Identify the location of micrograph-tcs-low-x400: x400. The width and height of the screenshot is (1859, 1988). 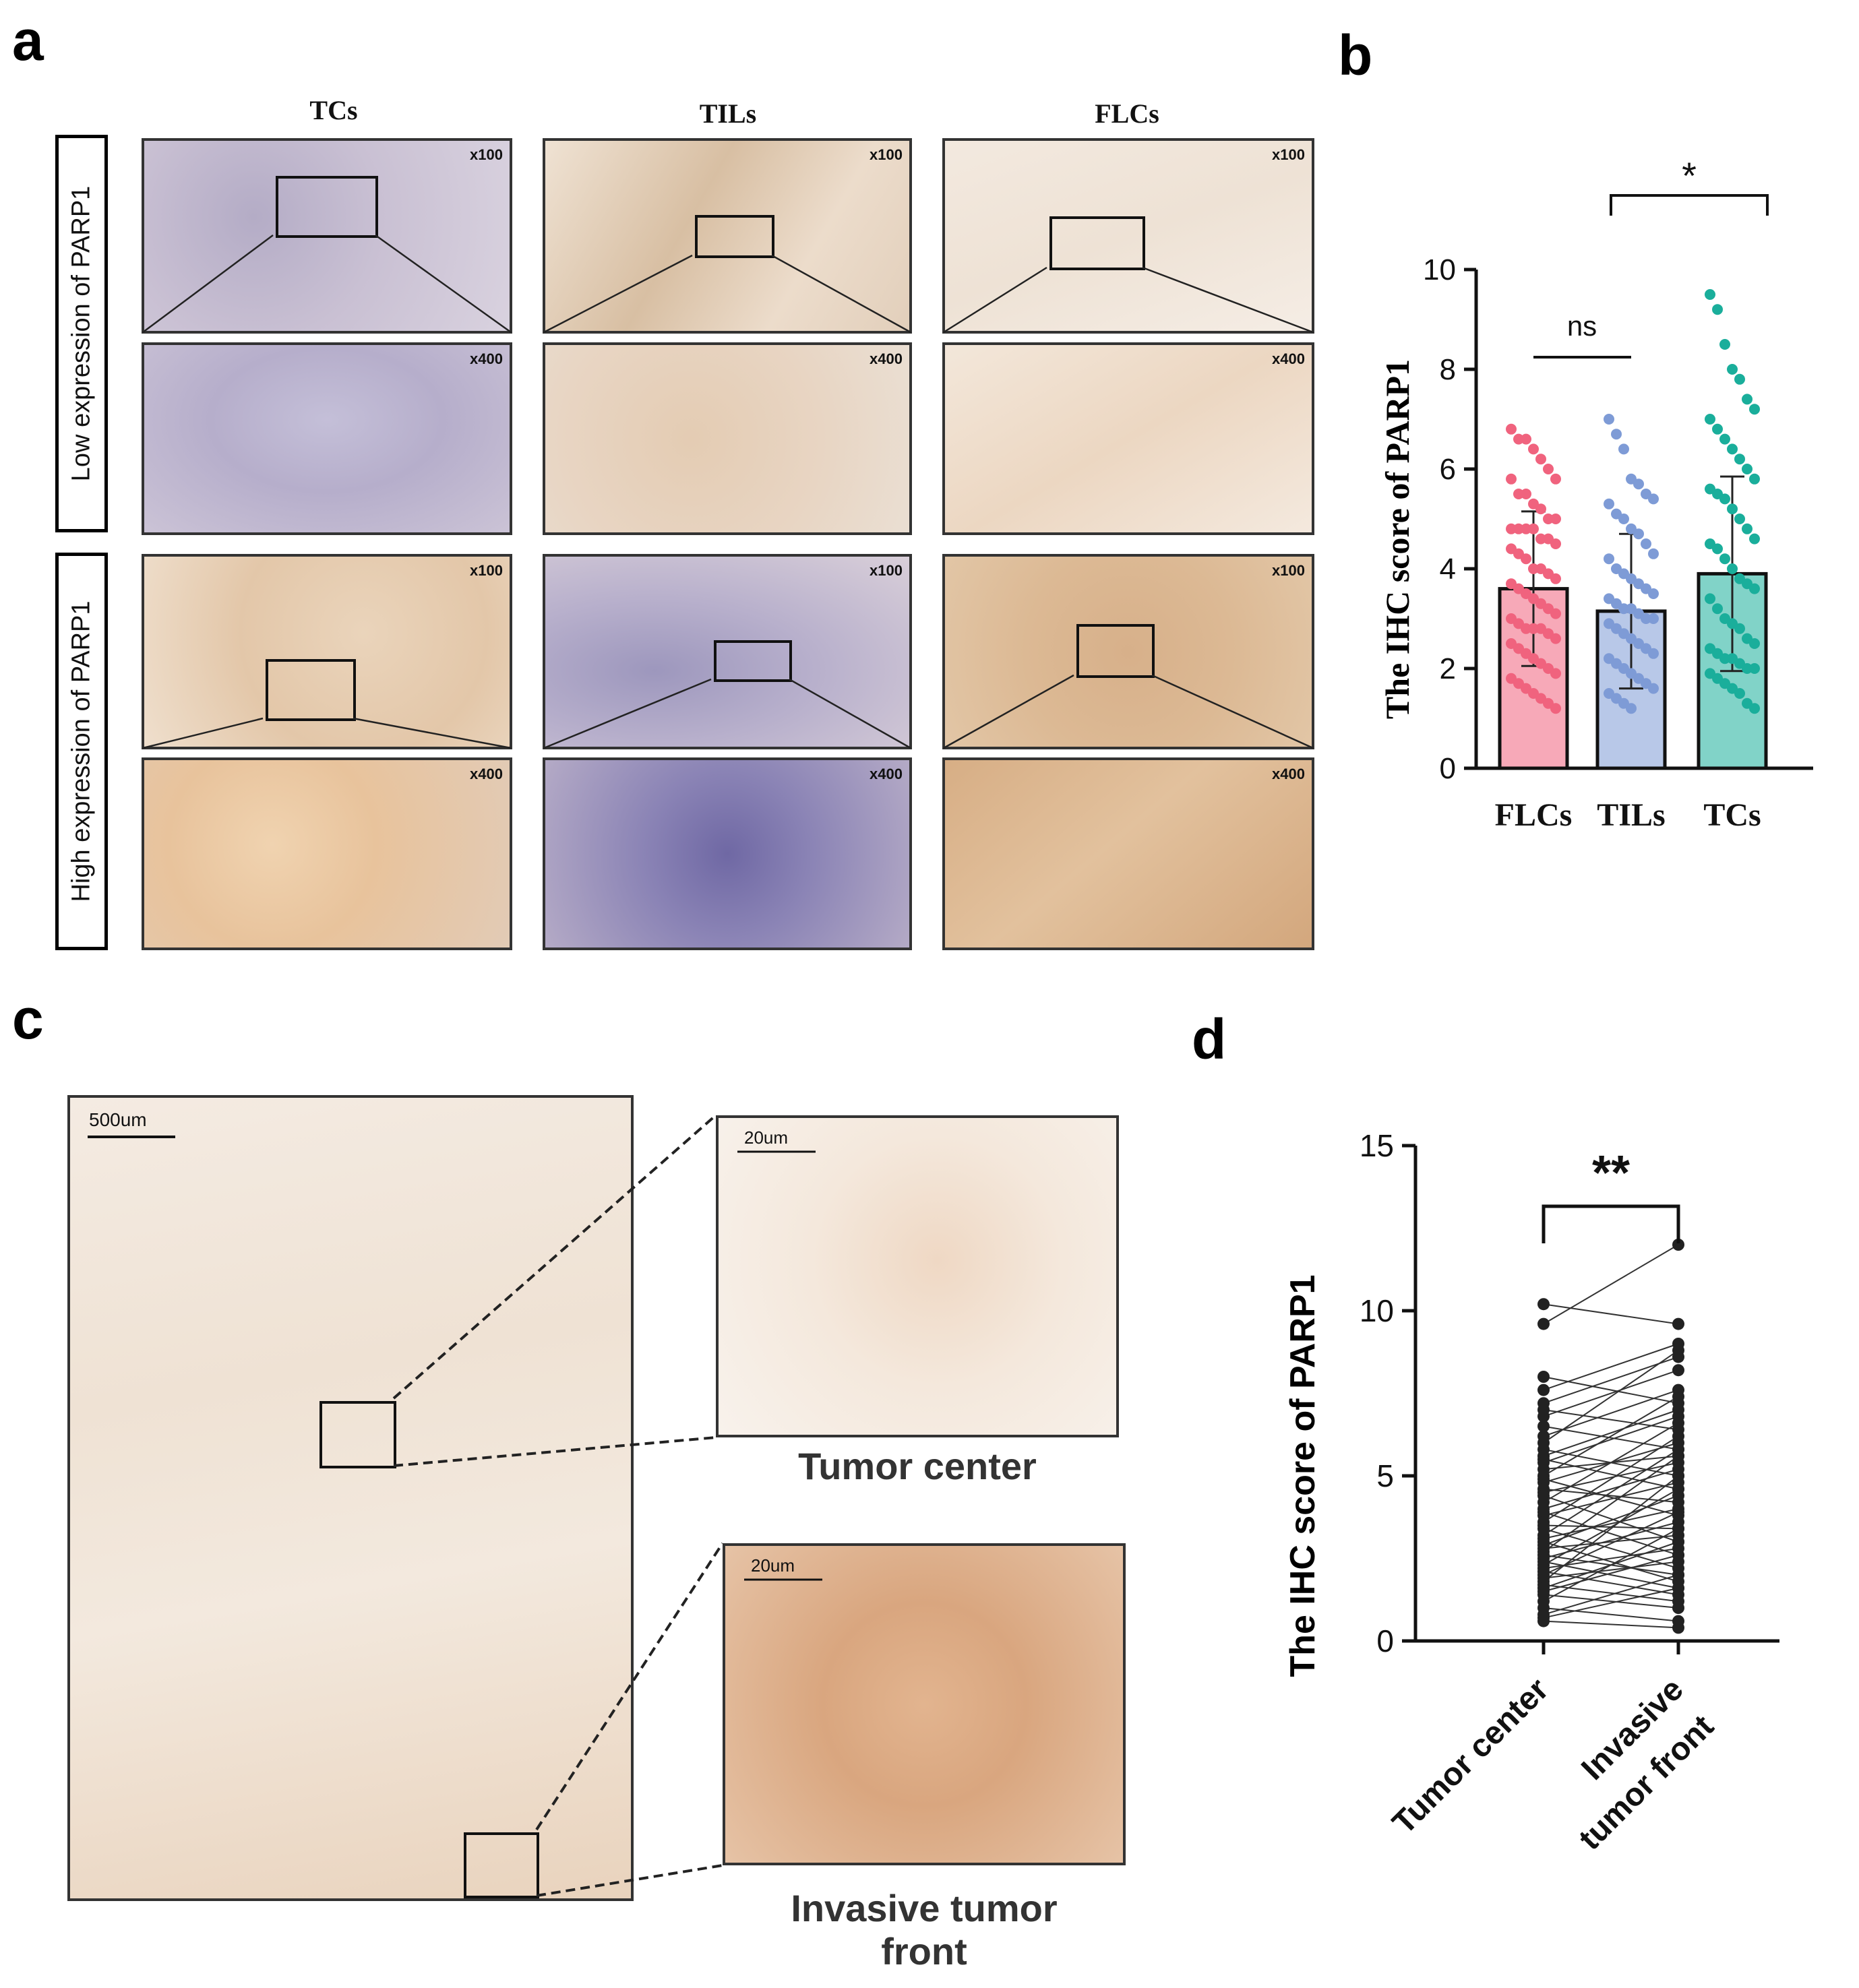
(327, 438).